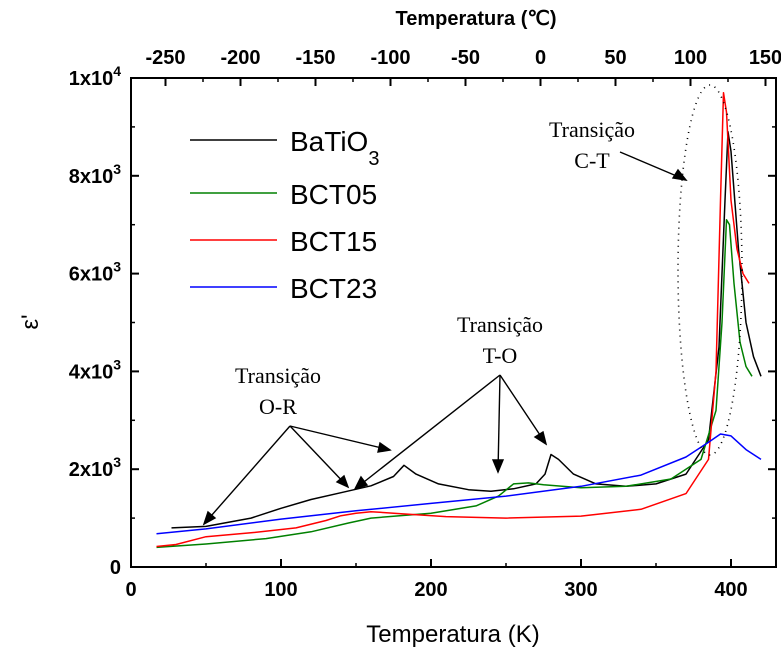  I want to click on annotation-ct: Transição C-T, so click(592, 145).